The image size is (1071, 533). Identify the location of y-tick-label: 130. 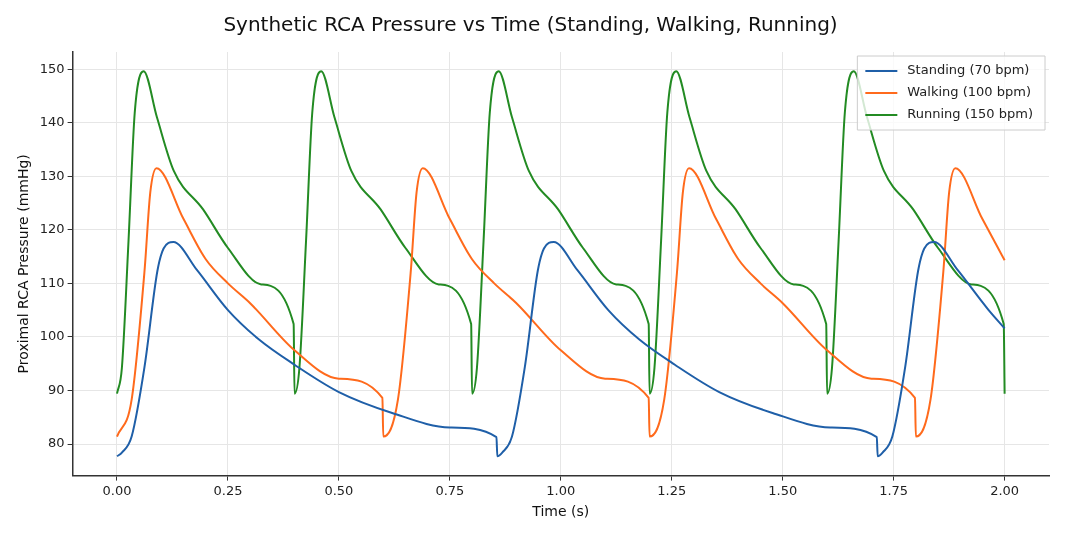
(52, 175).